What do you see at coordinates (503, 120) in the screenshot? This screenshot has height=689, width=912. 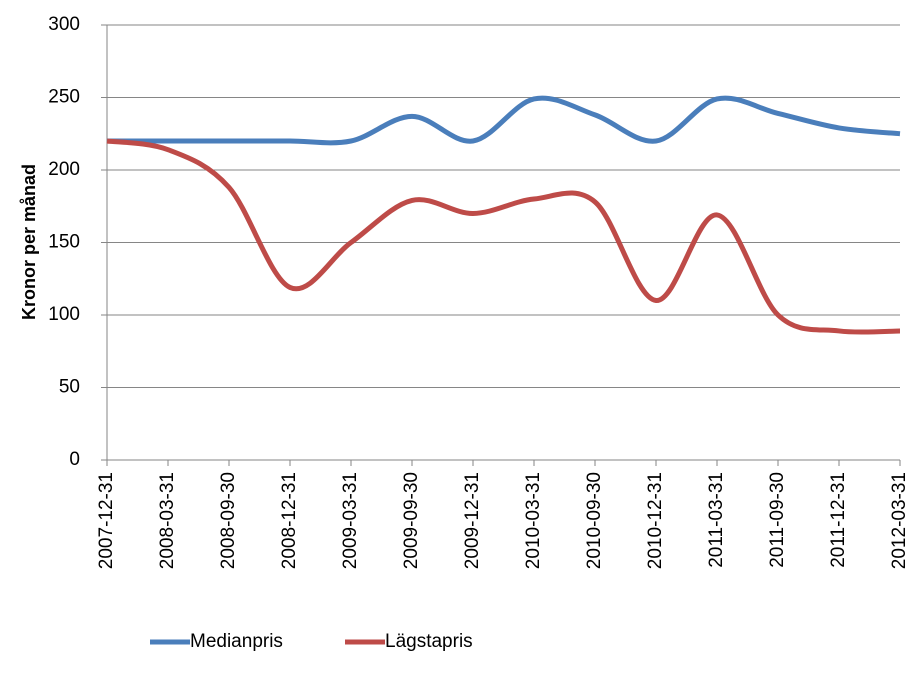 I see `line-series` at bounding box center [503, 120].